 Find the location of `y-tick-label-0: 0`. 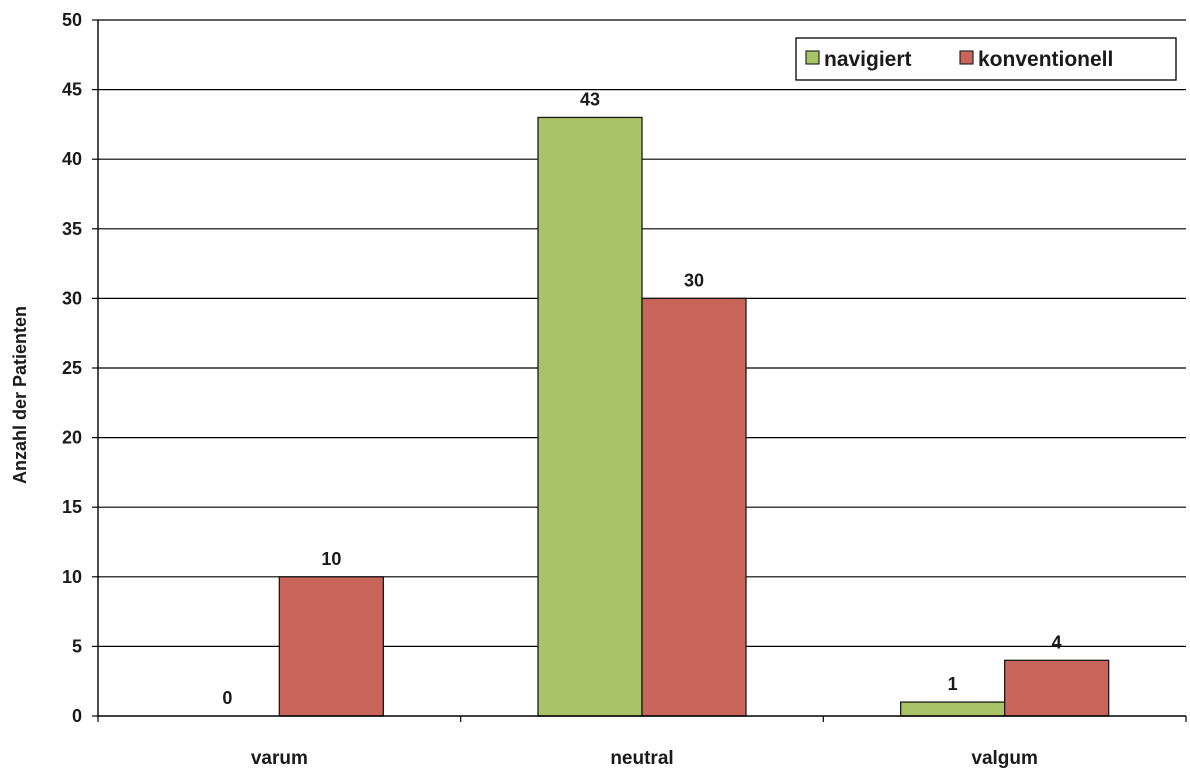

y-tick-label-0: 0 is located at coordinates (77, 716).